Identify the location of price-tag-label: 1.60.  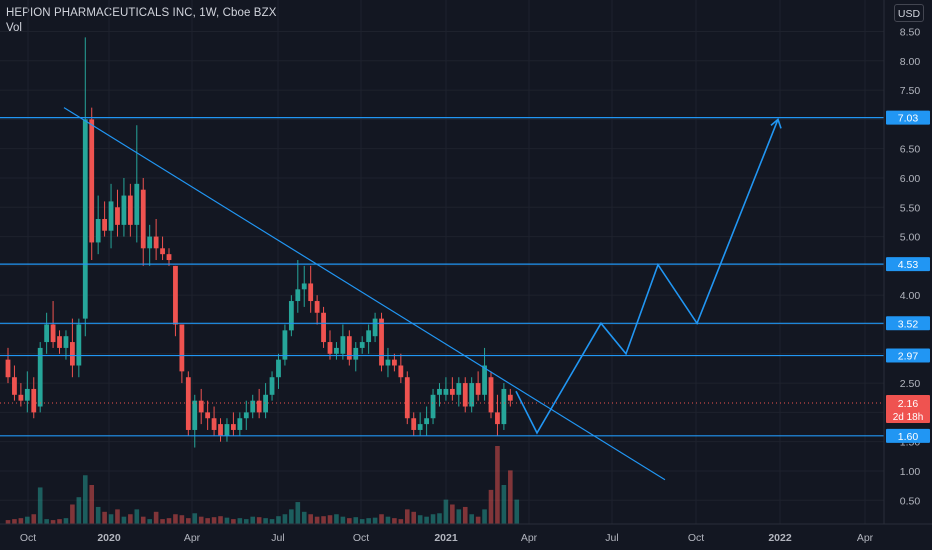
(908, 437).